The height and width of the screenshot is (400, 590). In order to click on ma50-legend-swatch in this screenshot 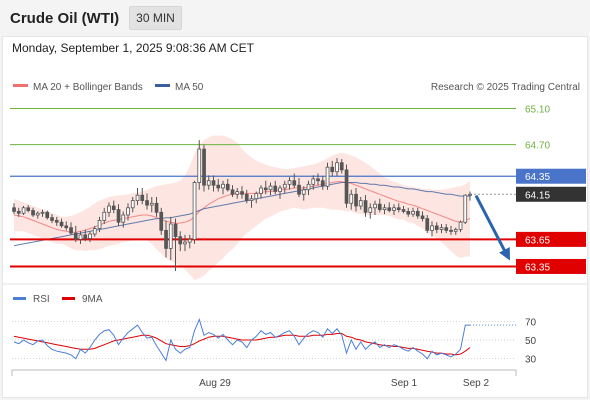, I will do `click(162, 85)`.